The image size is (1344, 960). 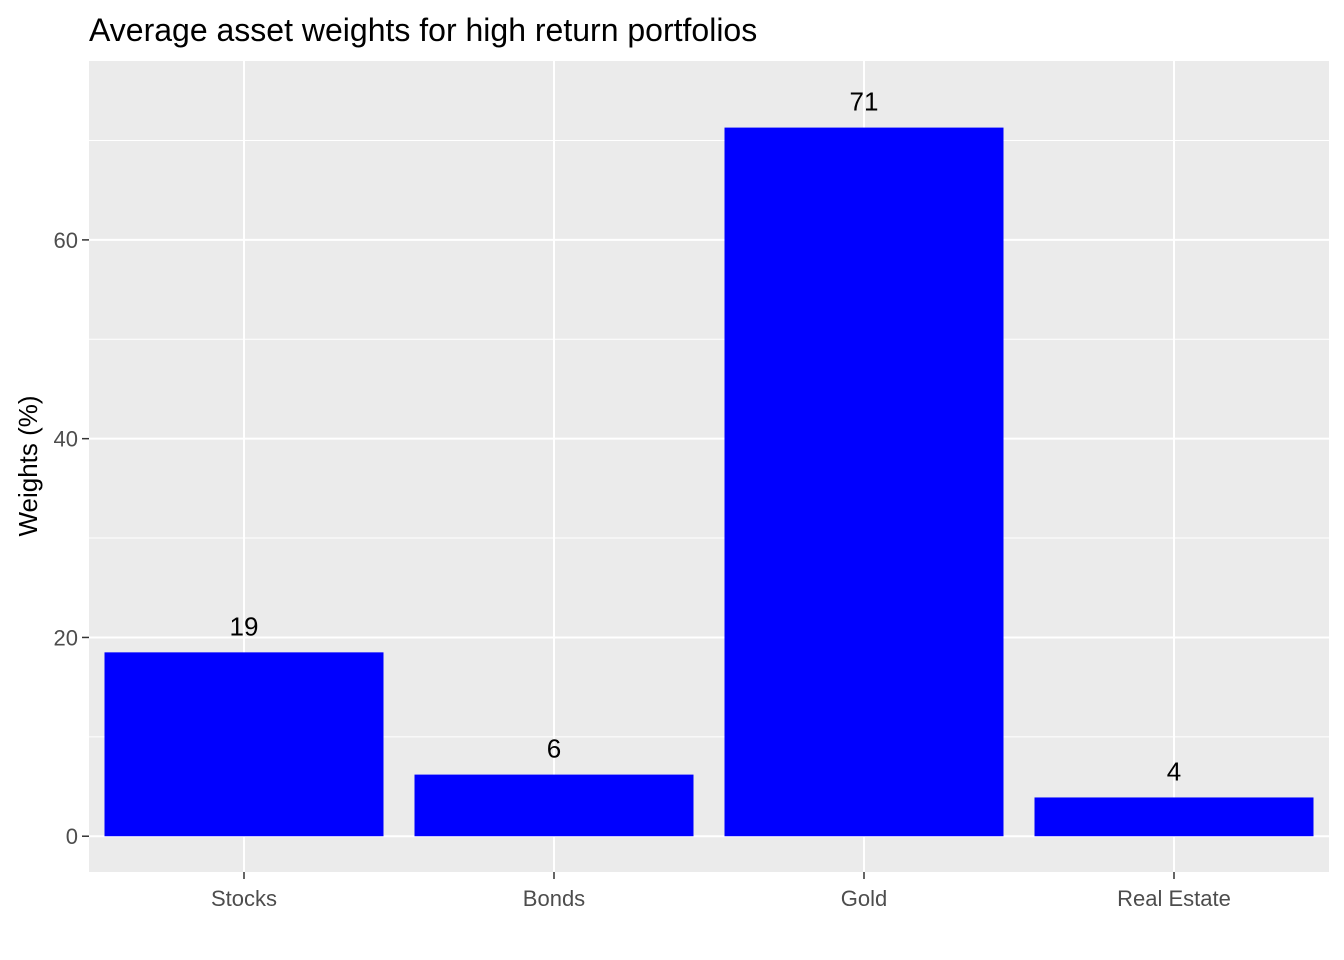 I want to click on y-tick-label: 0, so click(x=72, y=836).